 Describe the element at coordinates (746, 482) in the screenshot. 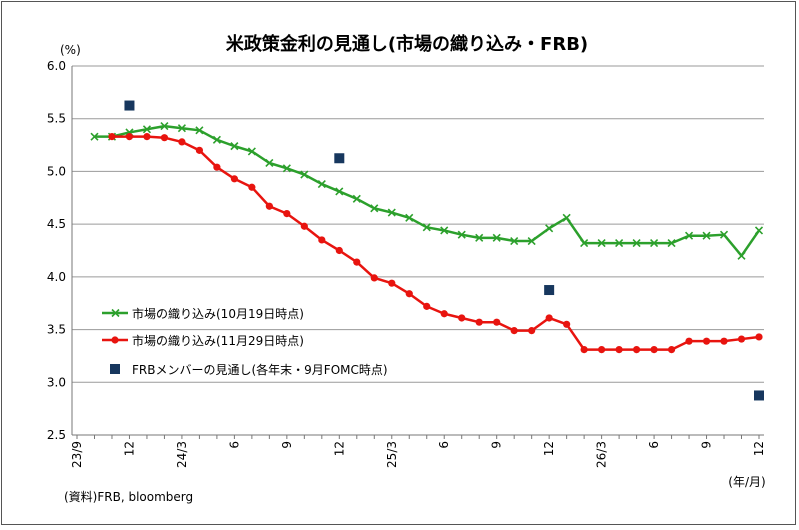

I see `x-axis-unit-label: (年/月)` at that location.